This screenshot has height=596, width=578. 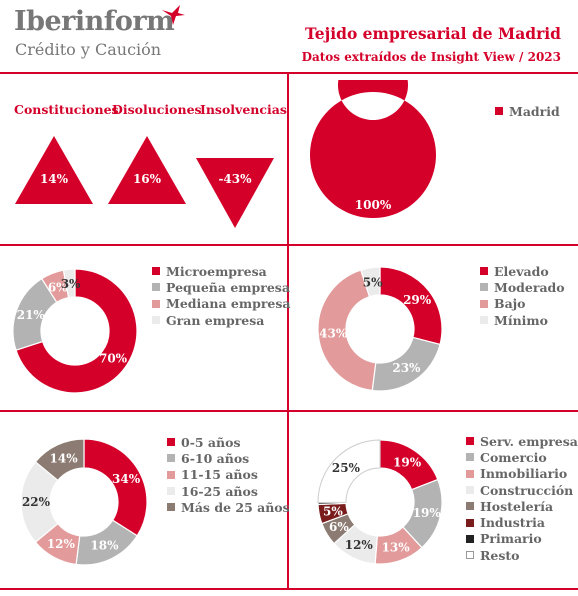 What do you see at coordinates (359, 545) in the screenshot?
I see `data-label-construccion: 12%` at bounding box center [359, 545].